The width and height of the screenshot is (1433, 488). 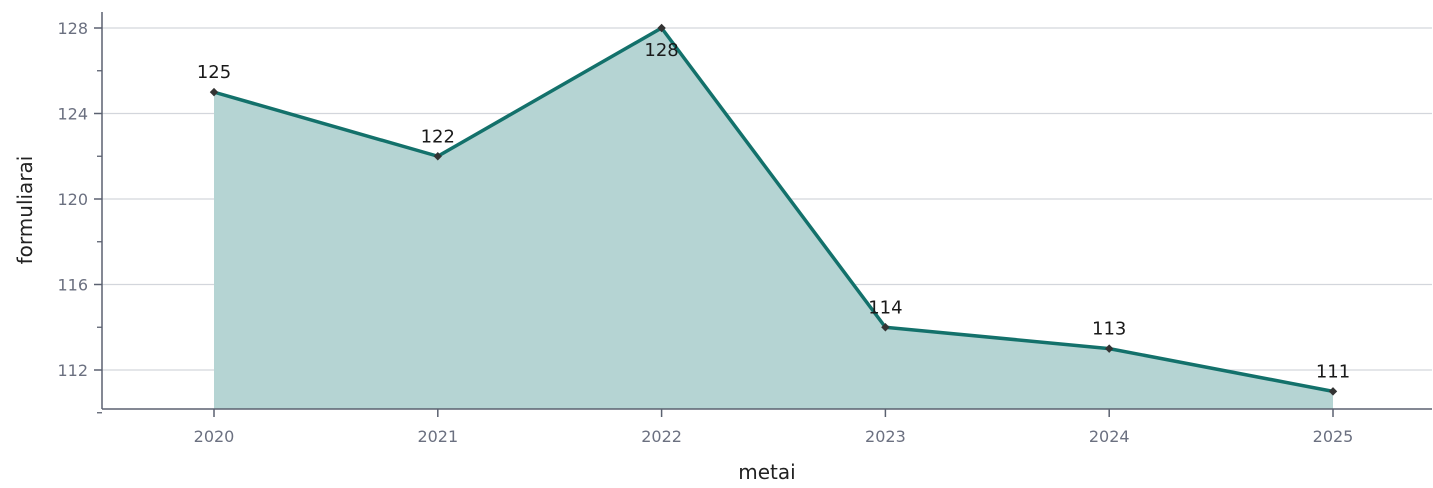 I want to click on y-tick-label: 124, so click(x=72, y=114).